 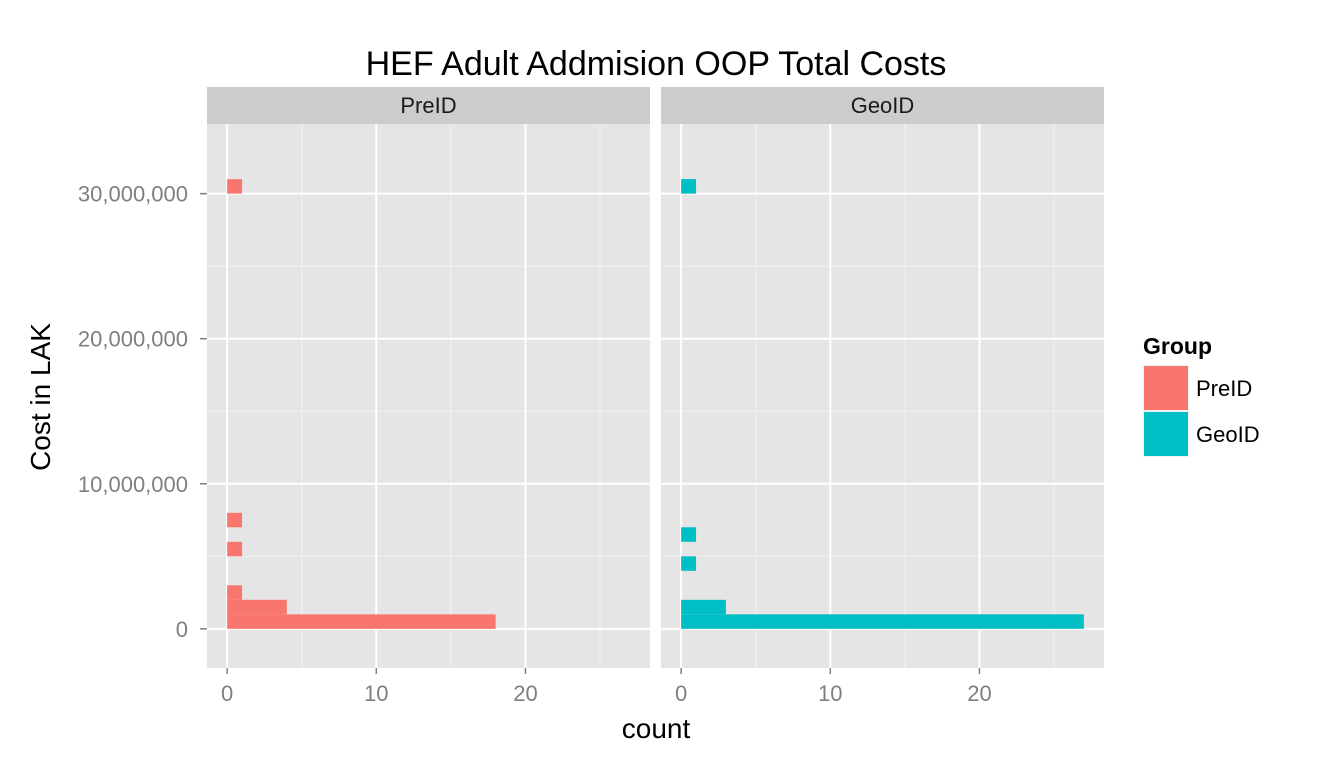 What do you see at coordinates (133, 339) in the screenshot?
I see `y-tick-label: 20,000,000` at bounding box center [133, 339].